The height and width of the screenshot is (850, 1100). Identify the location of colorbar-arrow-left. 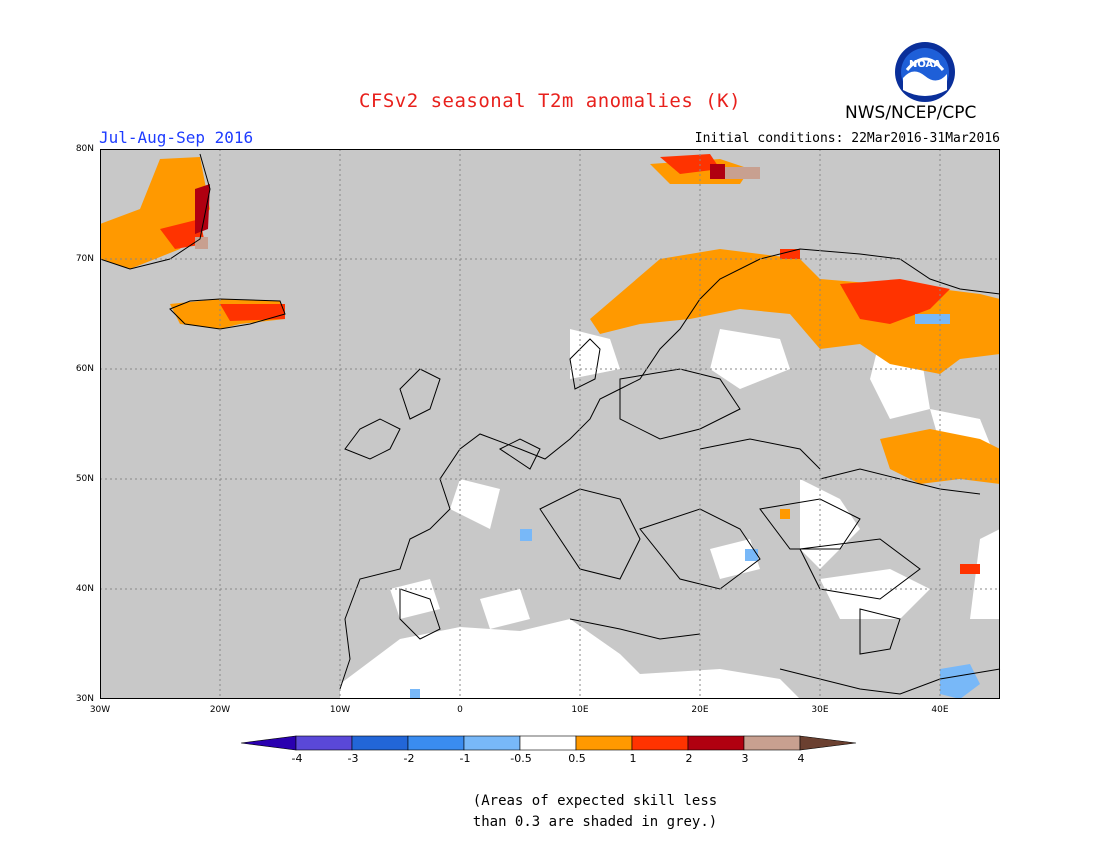
(268, 743).